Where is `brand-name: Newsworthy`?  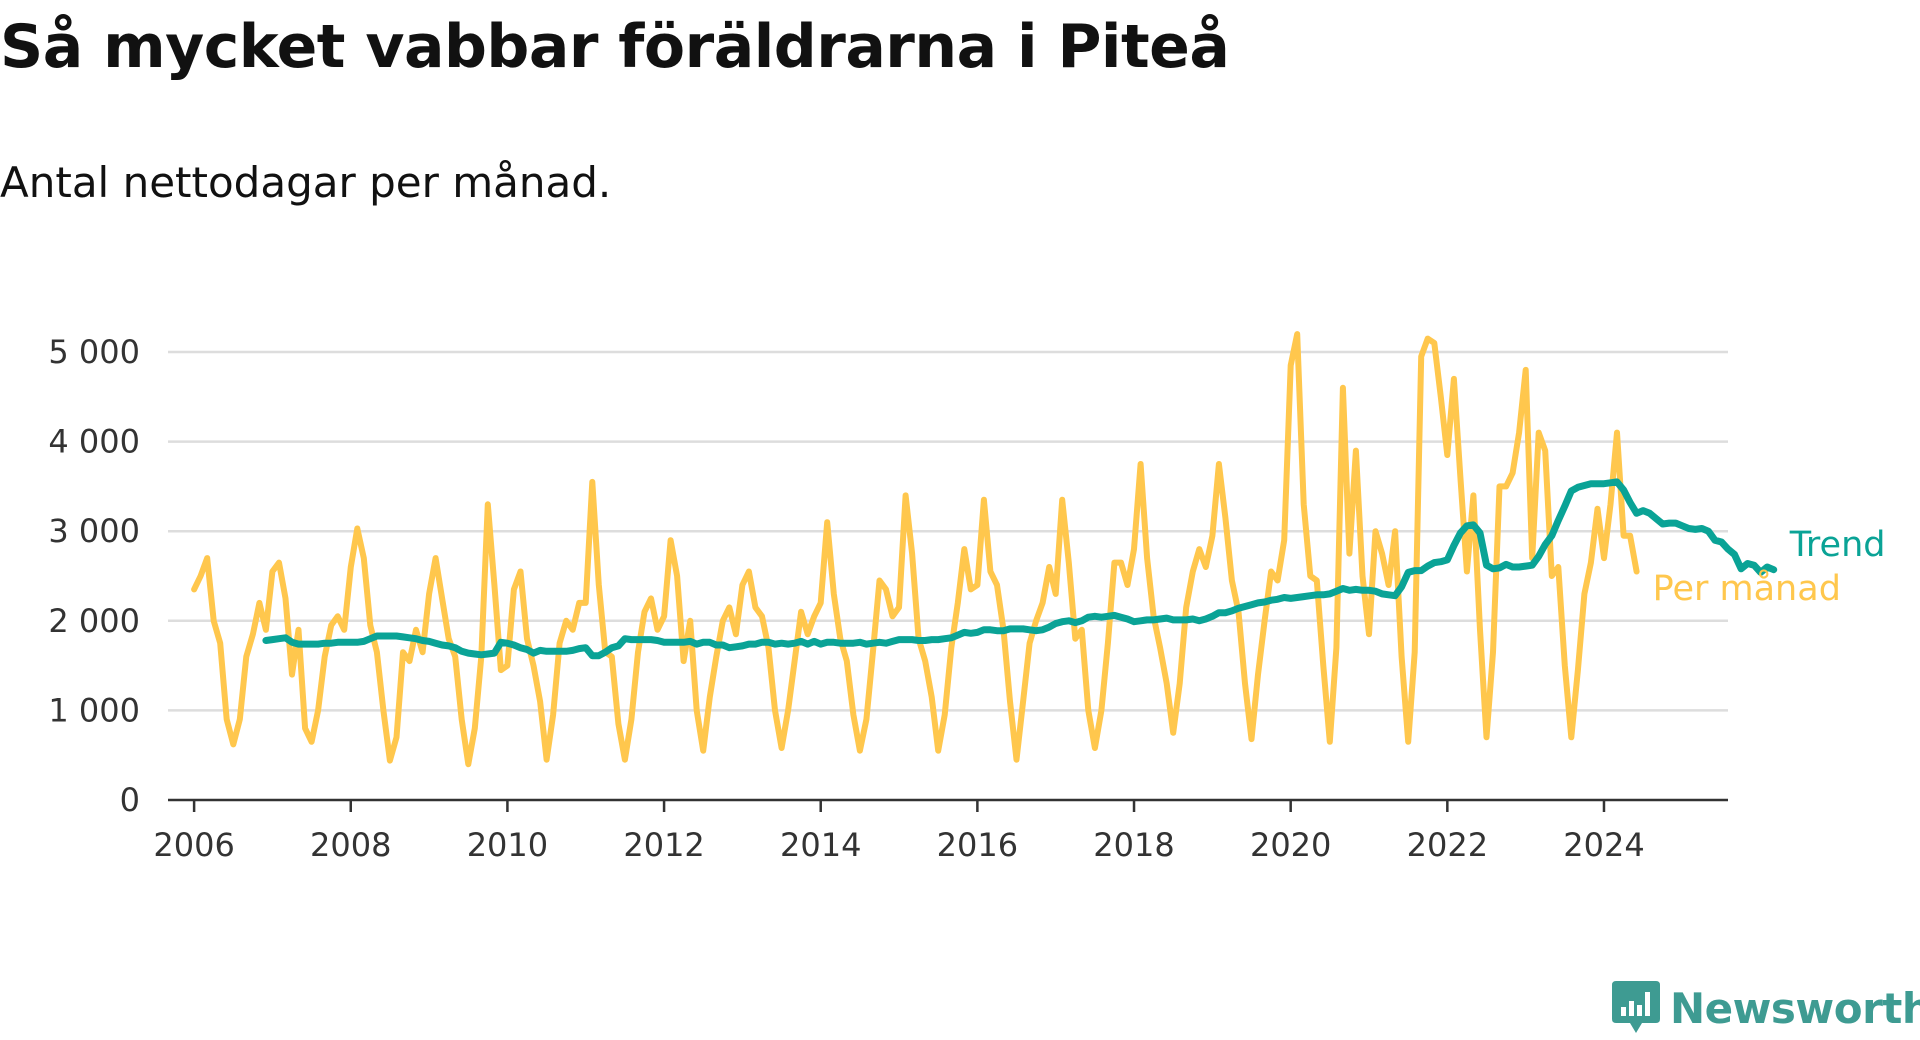 brand-name: Newsworthy is located at coordinates (1795, 1008).